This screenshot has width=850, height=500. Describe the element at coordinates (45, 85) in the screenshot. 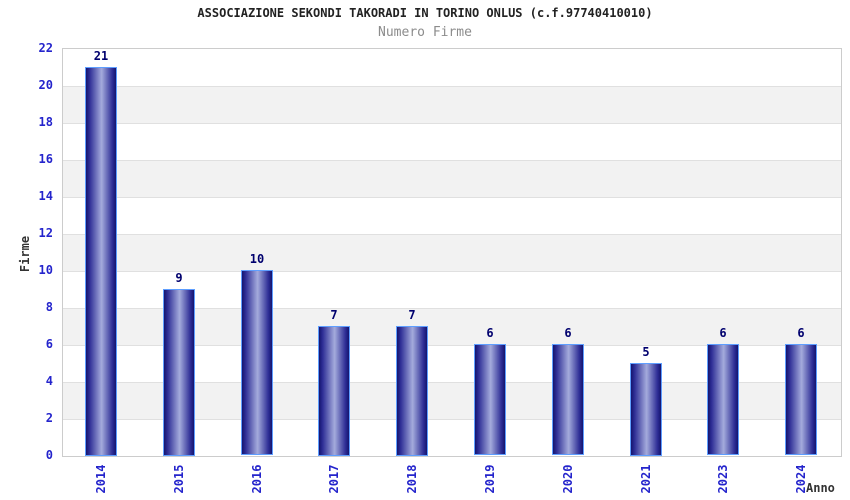

I see `y-tick-label: 20` at that location.